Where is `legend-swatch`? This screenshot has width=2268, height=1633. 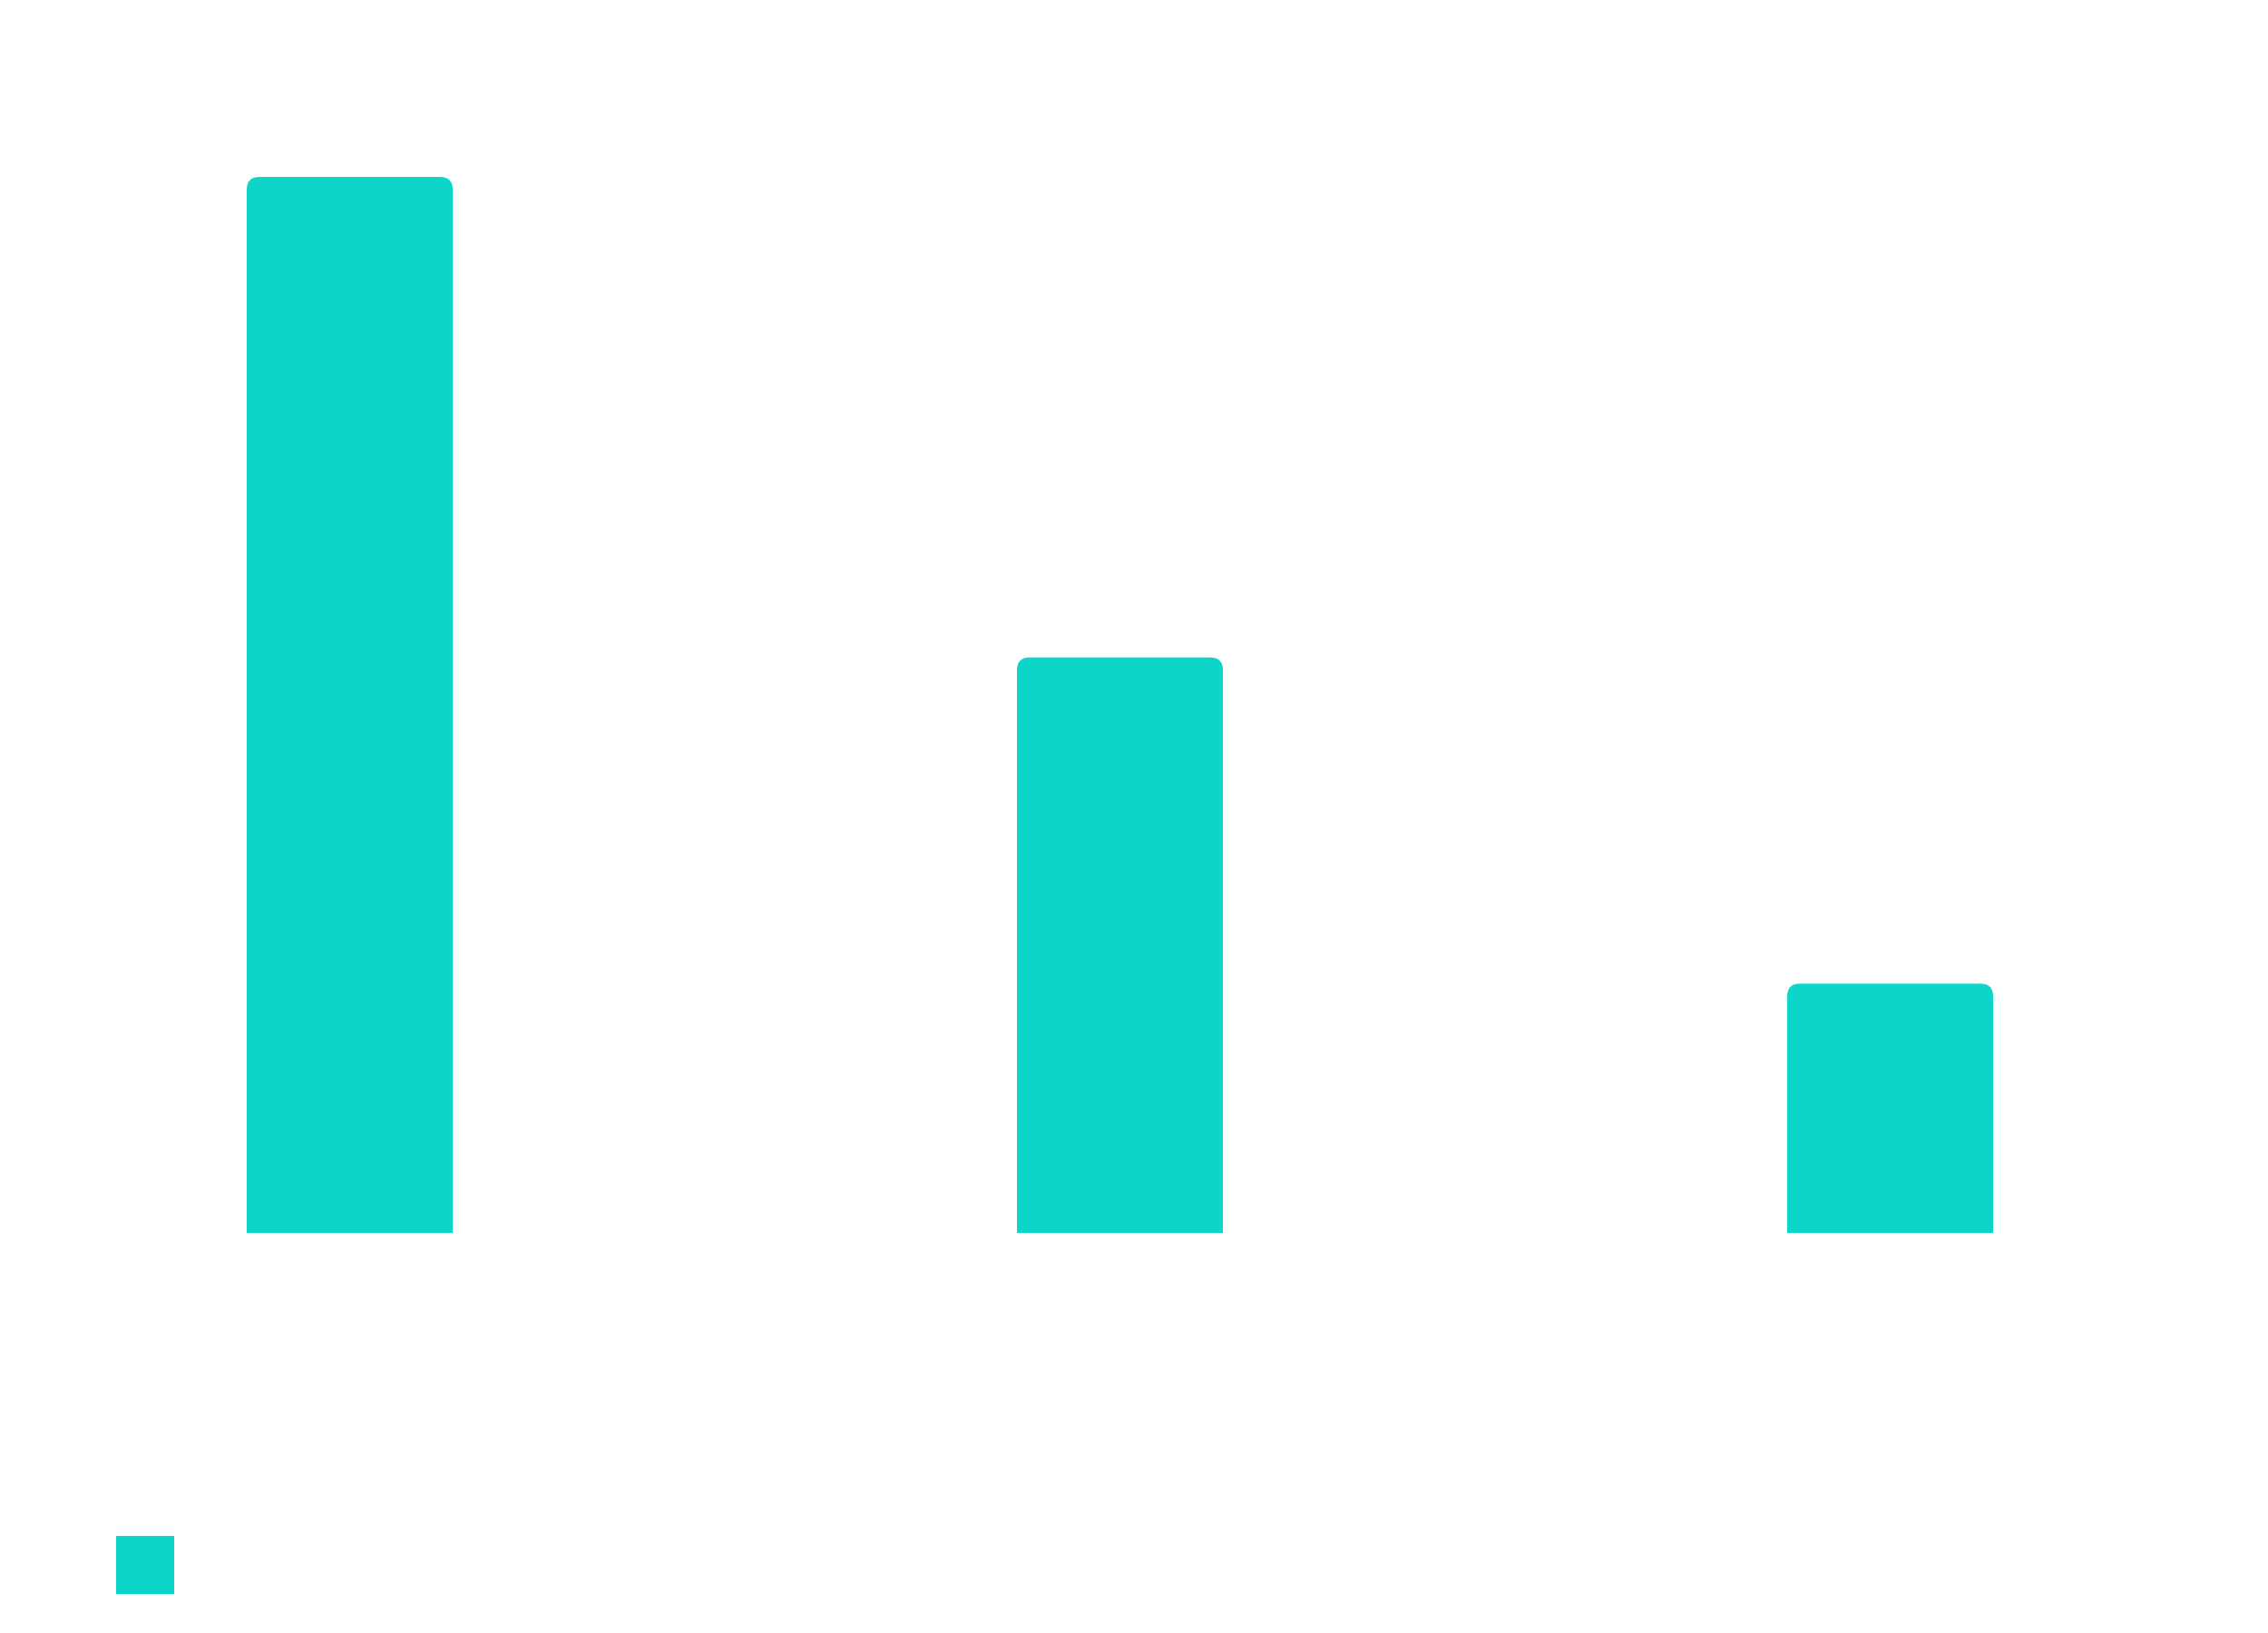 legend-swatch is located at coordinates (145, 1565).